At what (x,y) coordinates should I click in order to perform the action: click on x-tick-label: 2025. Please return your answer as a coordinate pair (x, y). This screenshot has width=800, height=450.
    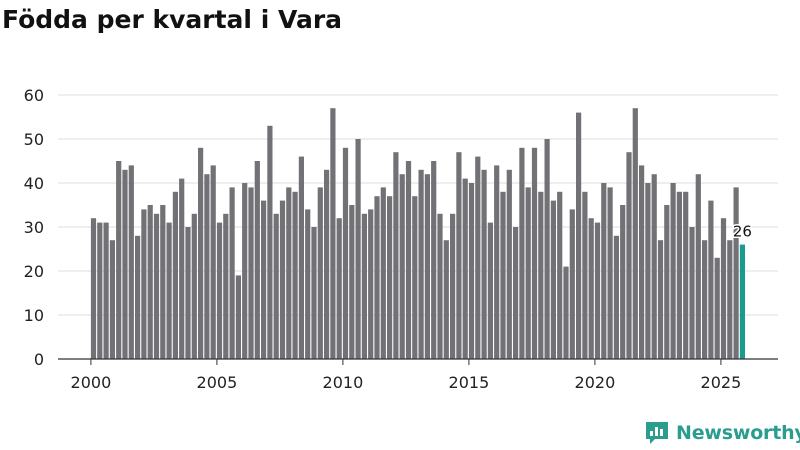
    Looking at the image, I should click on (721, 382).